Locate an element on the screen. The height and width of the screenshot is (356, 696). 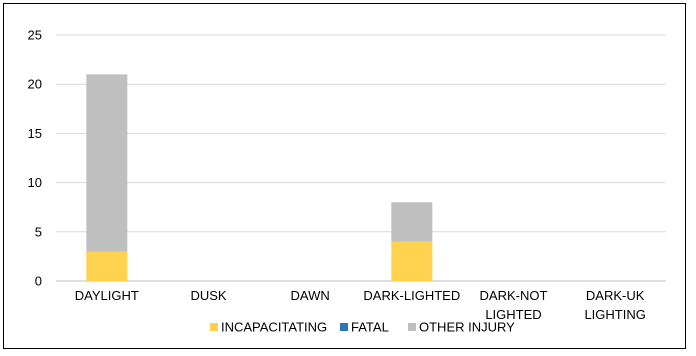
legend-label: OTHER INJURY is located at coordinates (467, 327).